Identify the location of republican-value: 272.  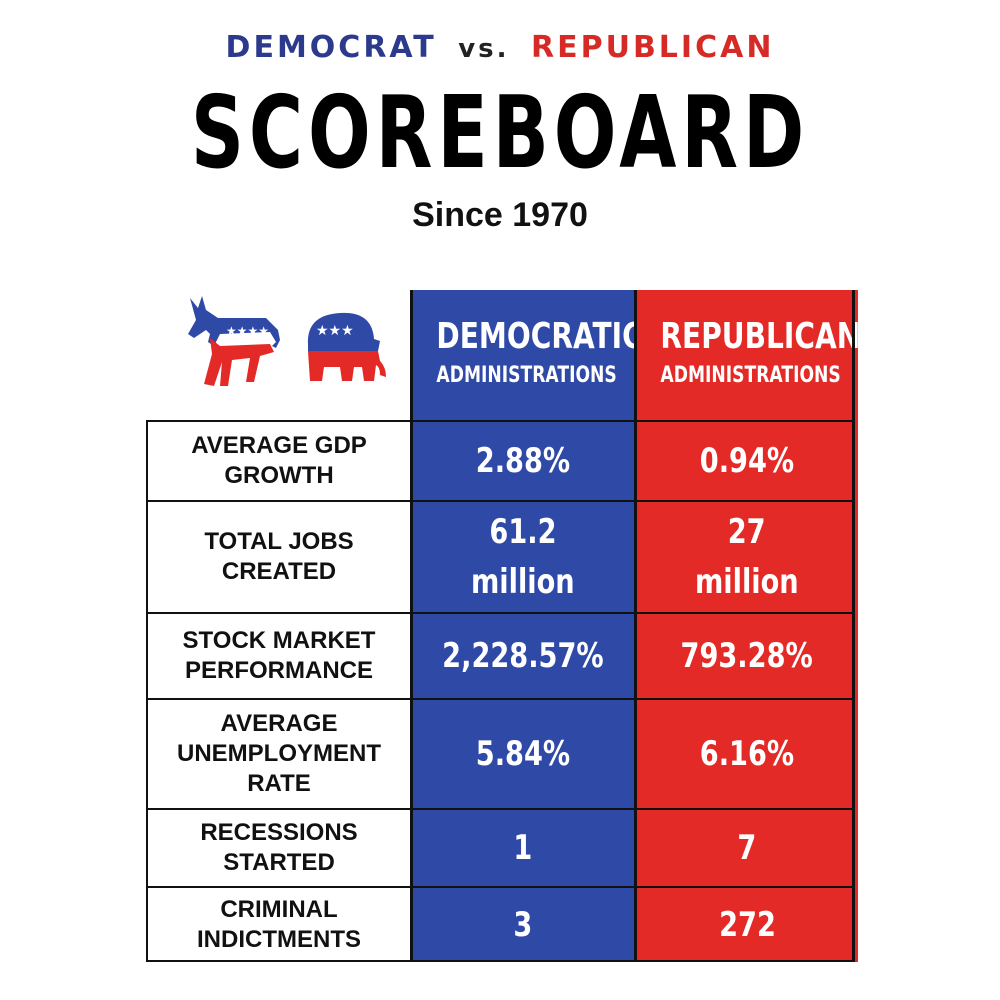
(747, 925).